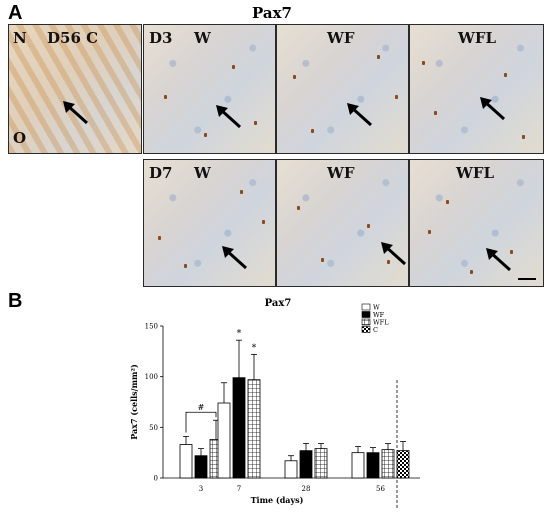 The height and width of the screenshot is (513, 550). Describe the element at coordinates (277, 500) in the screenshot. I see `x-axis-label: Time (days)` at that location.